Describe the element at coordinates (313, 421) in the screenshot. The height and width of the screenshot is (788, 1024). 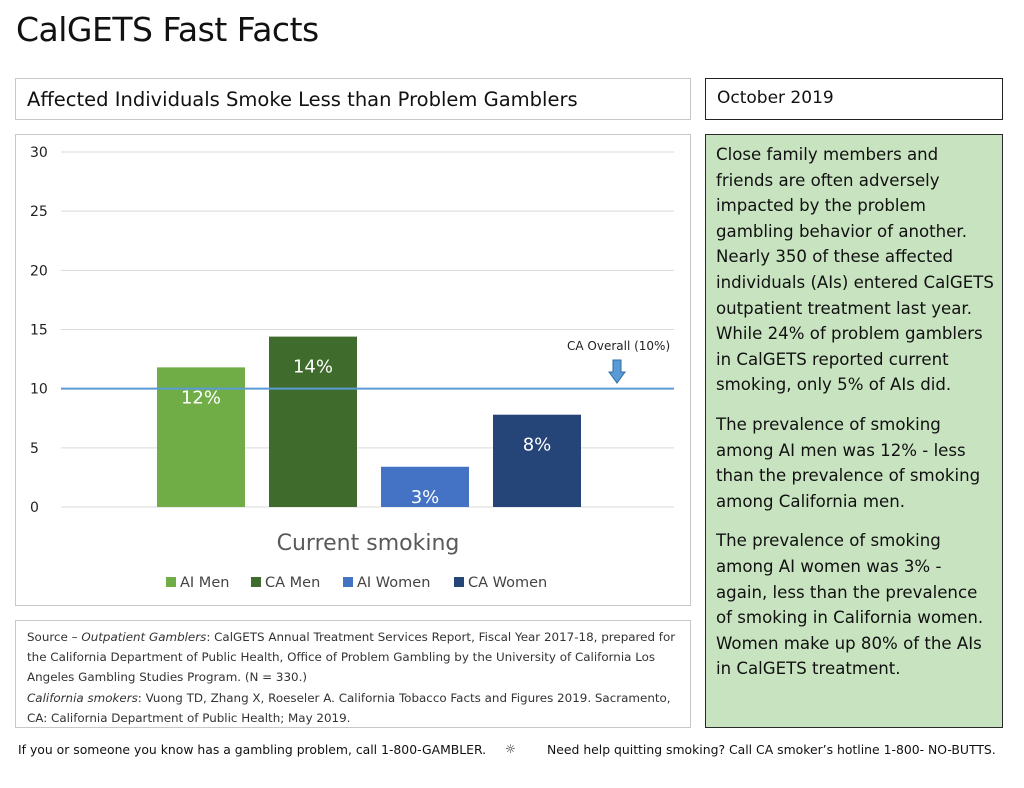
I see `bar-ca-men` at that location.